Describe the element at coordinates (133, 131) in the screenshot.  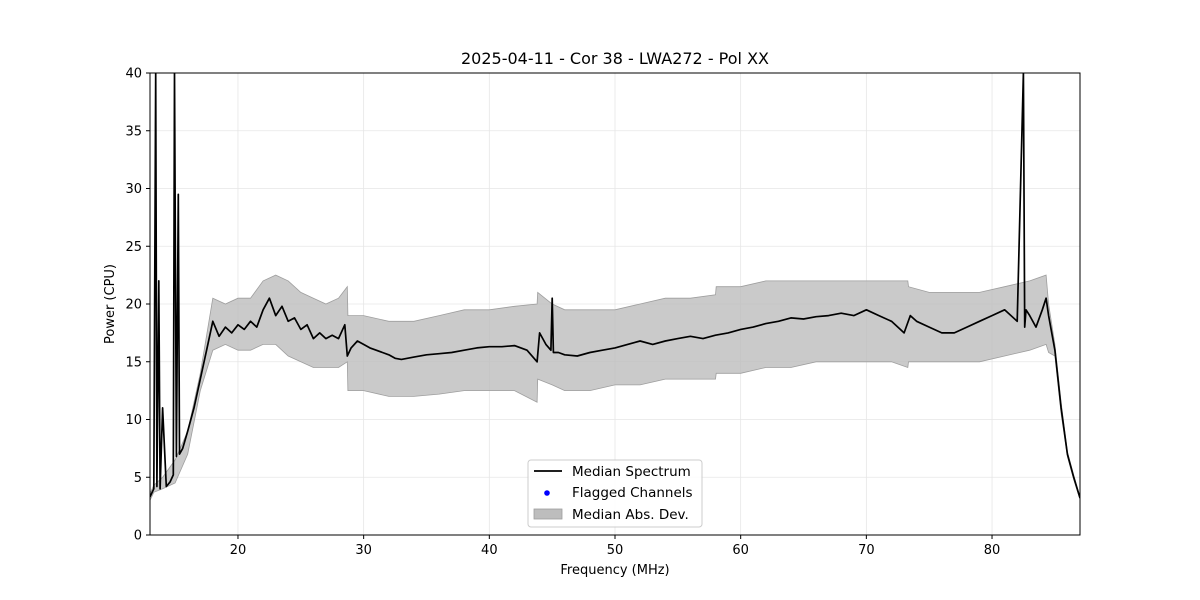
I see `y-tick-label: 35` at that location.